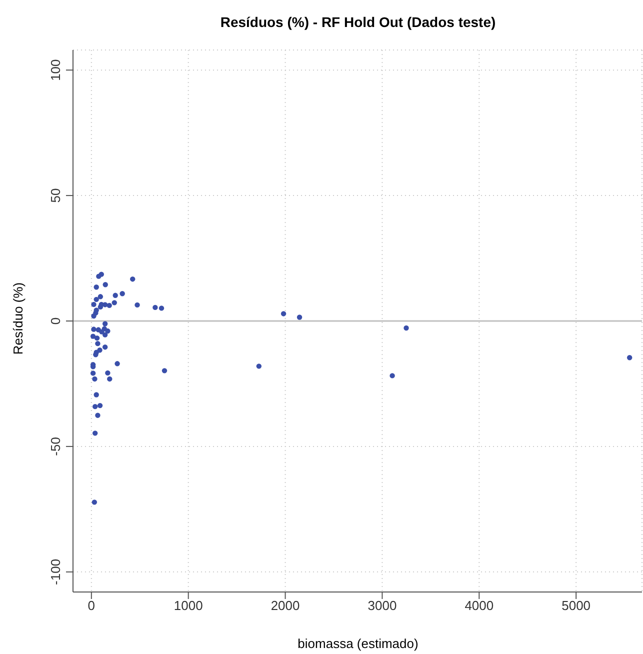 The height and width of the screenshot is (654, 643). Describe the element at coordinates (18, 319) in the screenshot. I see `y-axis-title: Resíduo (%)` at that location.